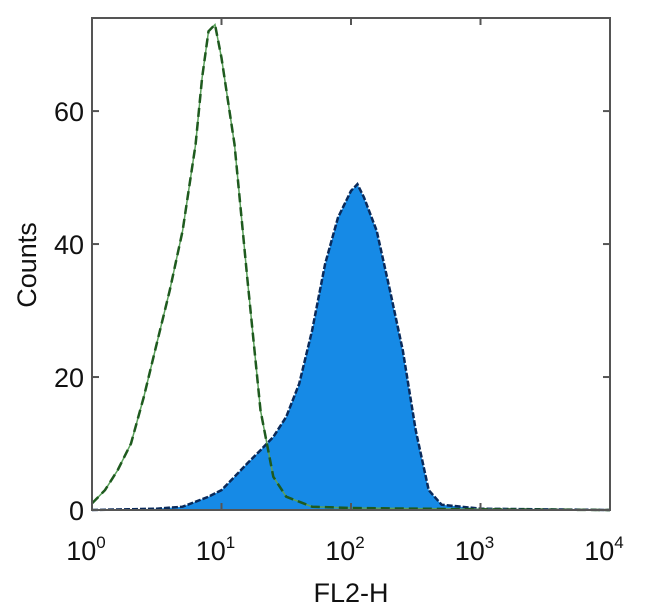 This screenshot has height=615, width=650. Describe the element at coordinates (475, 549) in the screenshot. I see `x-tick-label: 10³` at that location.